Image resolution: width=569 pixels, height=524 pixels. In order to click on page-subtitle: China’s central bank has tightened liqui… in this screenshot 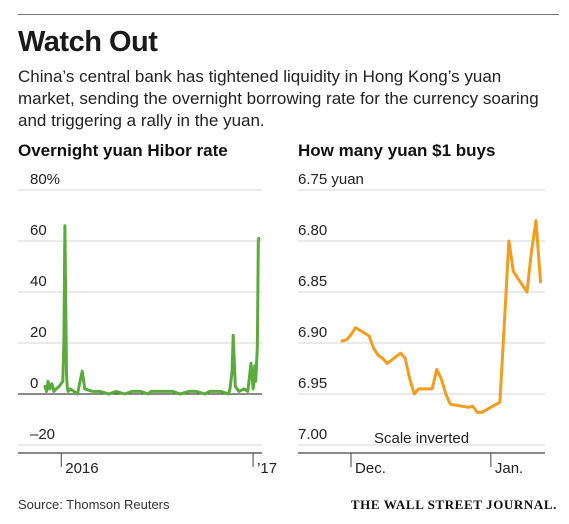, I will do `click(278, 98)`.